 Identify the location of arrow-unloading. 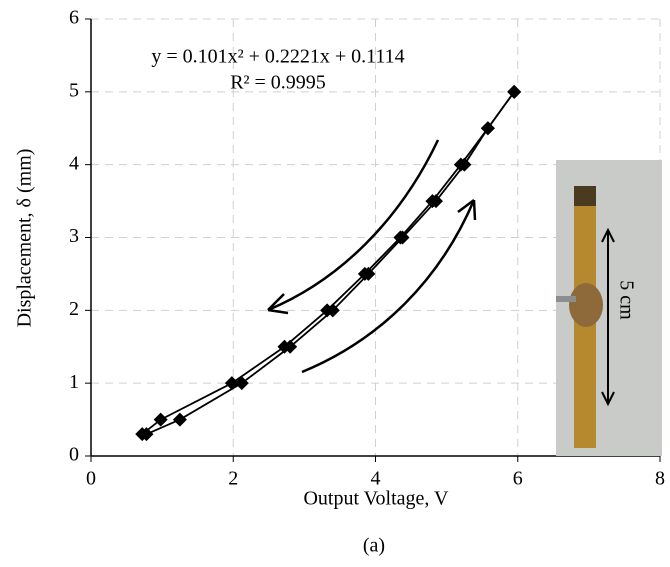
(353, 225).